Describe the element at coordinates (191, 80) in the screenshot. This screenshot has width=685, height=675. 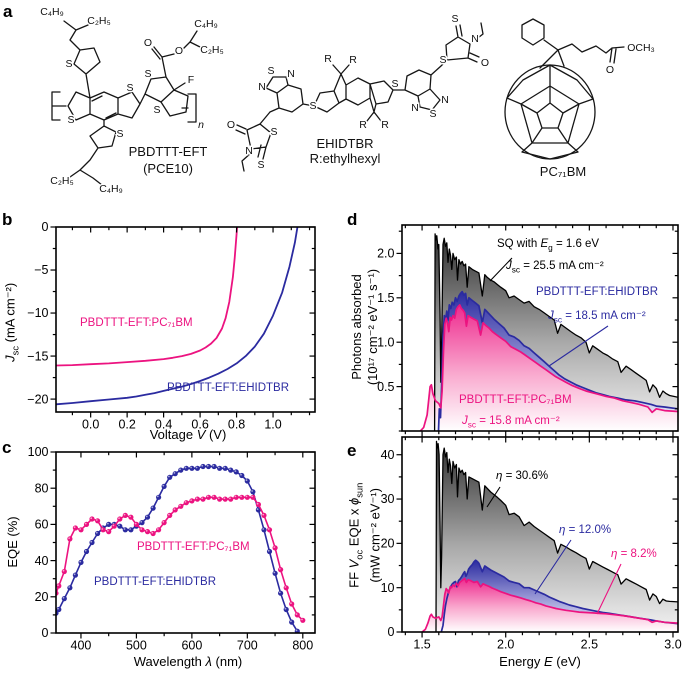
I see `atom-label: F` at that location.